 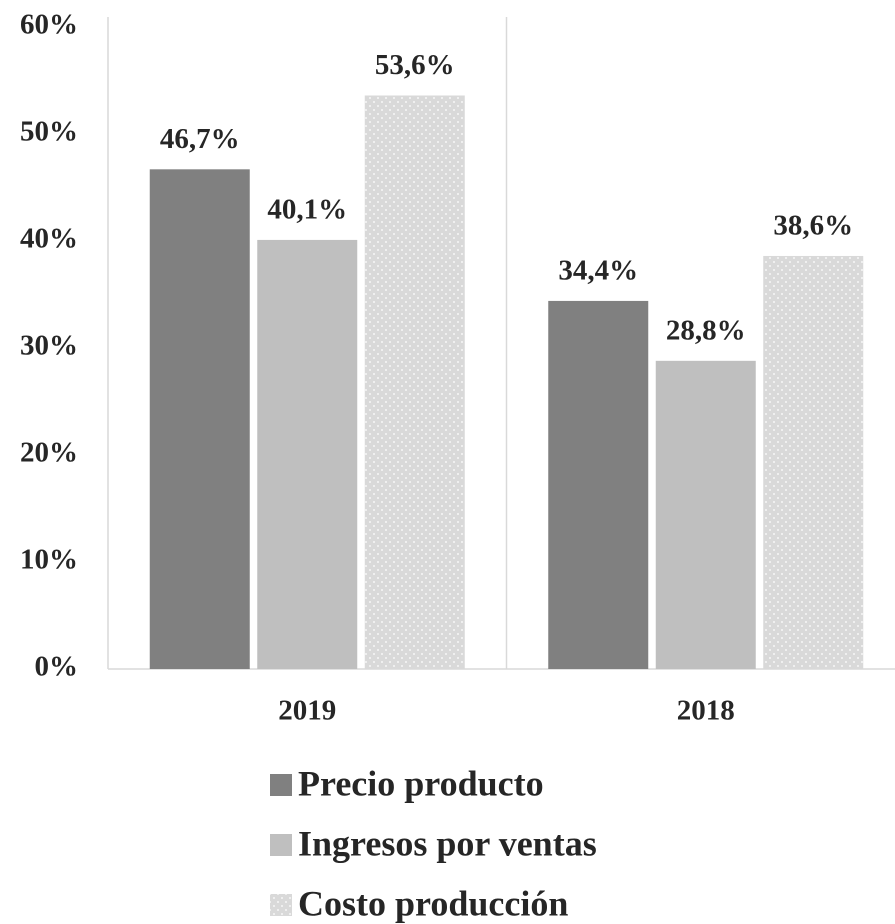 What do you see at coordinates (421, 783) in the screenshot?
I see `legend-label: Precio producto` at bounding box center [421, 783].